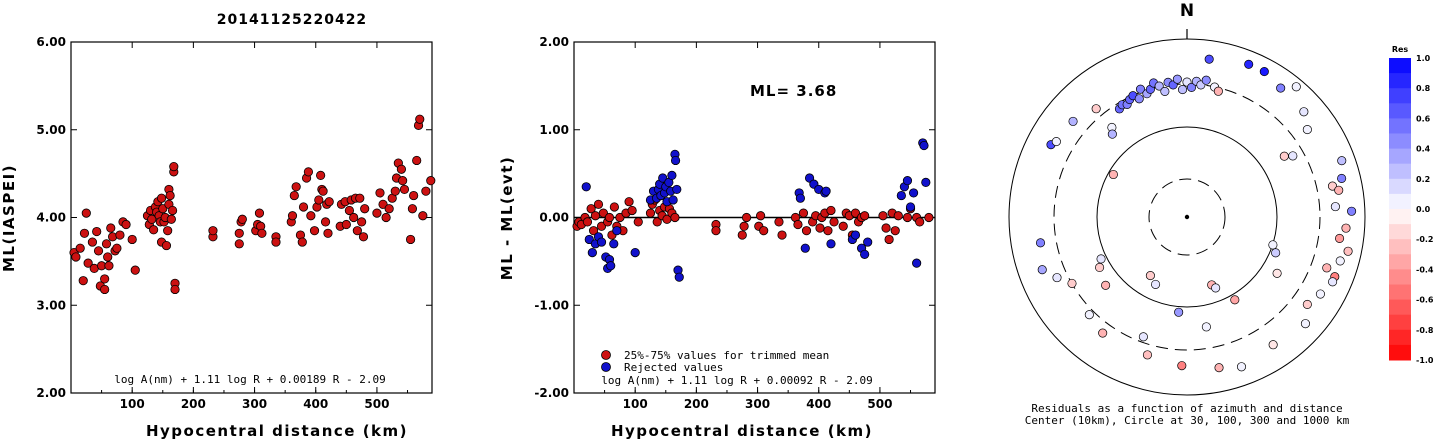 The height and width of the screenshot is (441, 1437). What do you see at coordinates (1423, 58) in the screenshot?
I see `colorbar-tick-label: 1.0` at bounding box center [1423, 58].